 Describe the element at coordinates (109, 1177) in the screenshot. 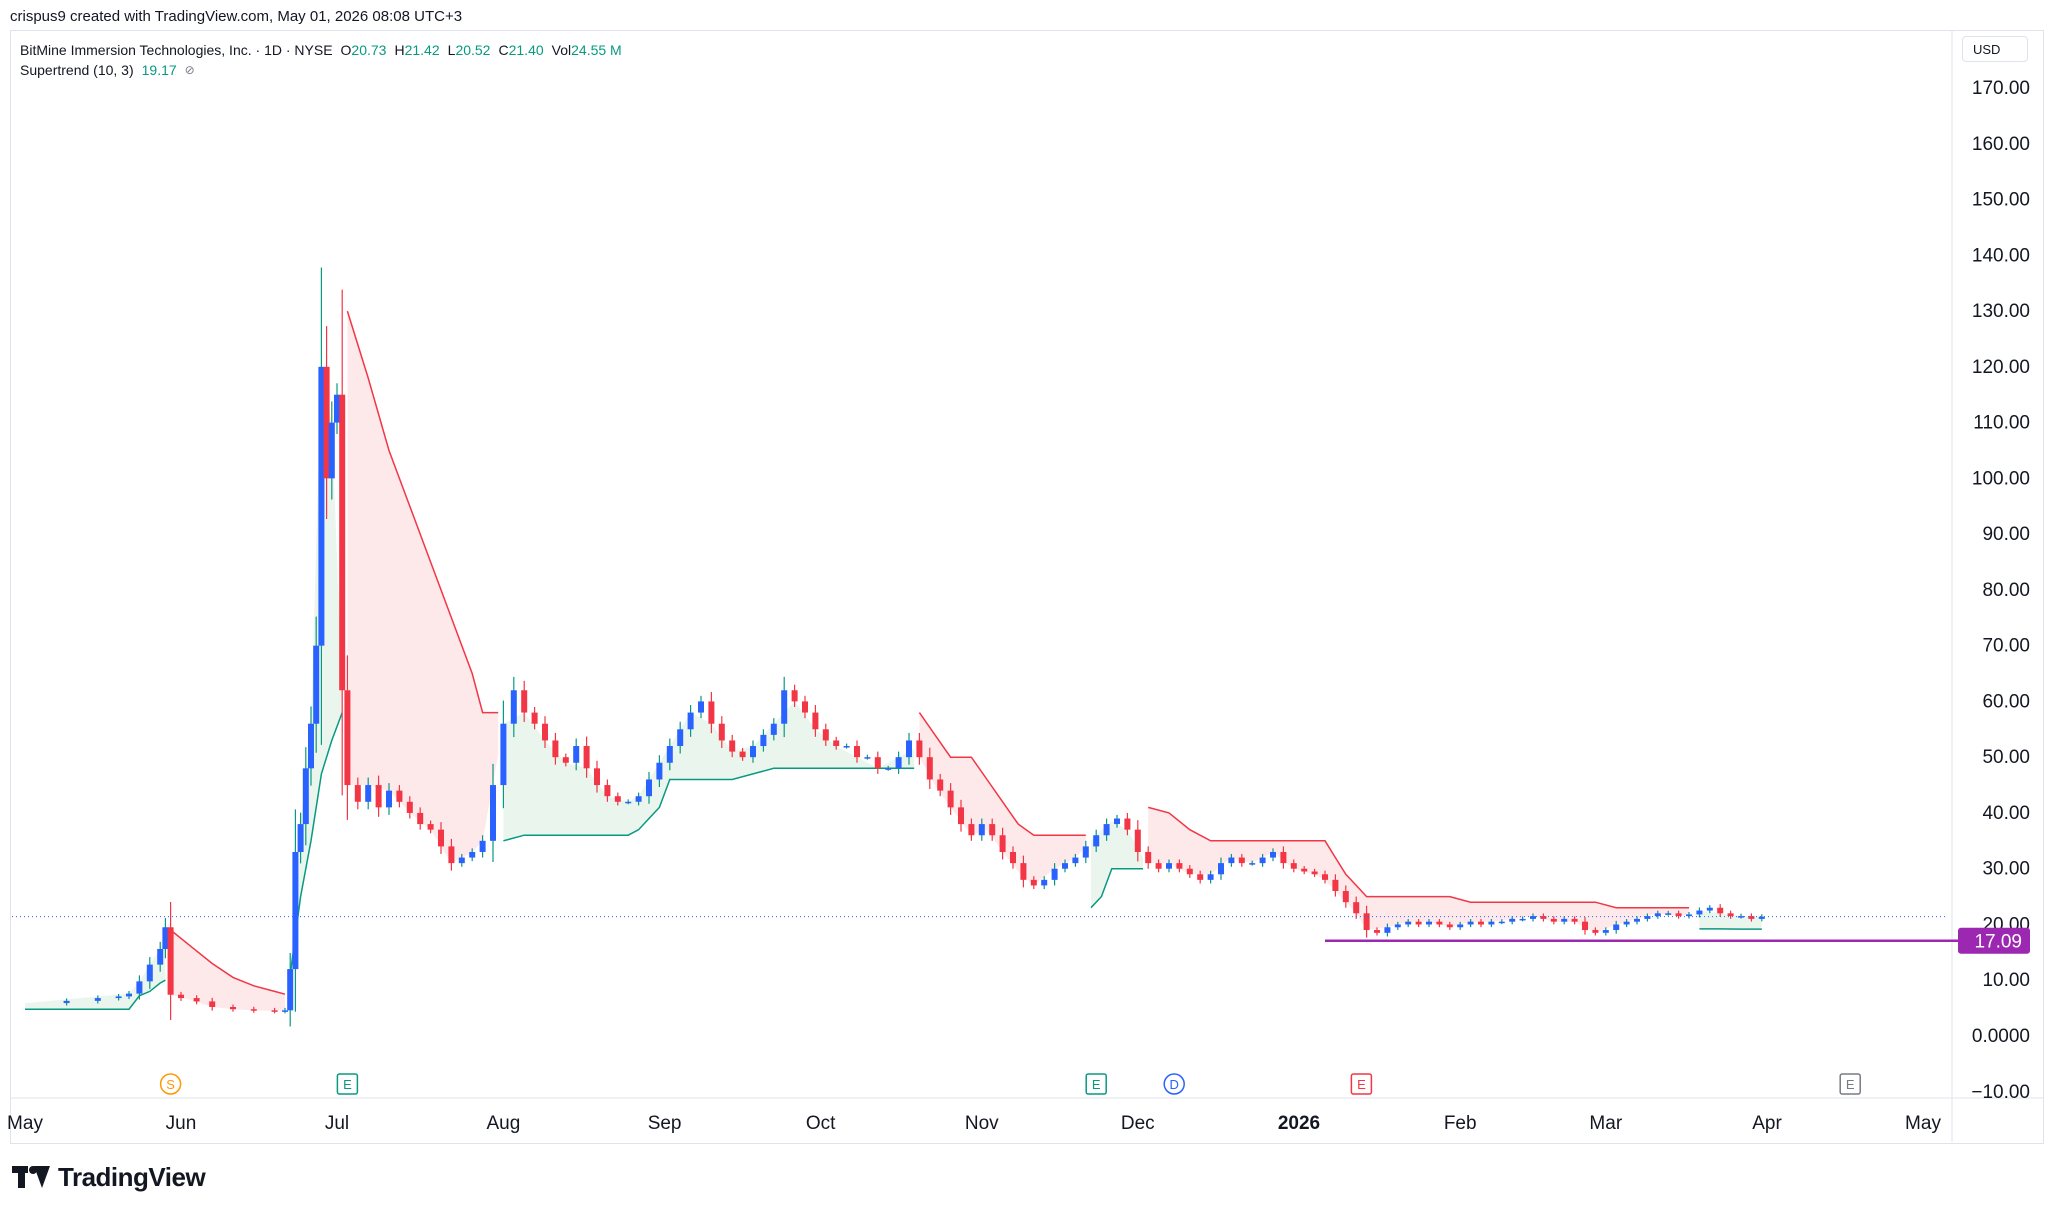

I see `tradingview-logo: TradingView` at that location.